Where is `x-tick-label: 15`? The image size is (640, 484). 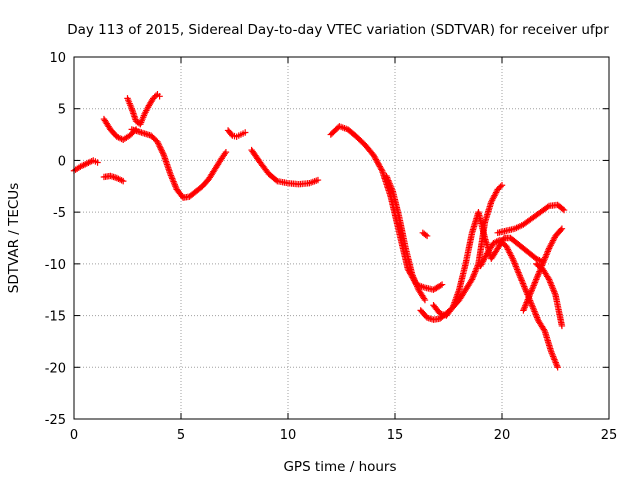 x-tick-label: 15 is located at coordinates (395, 435).